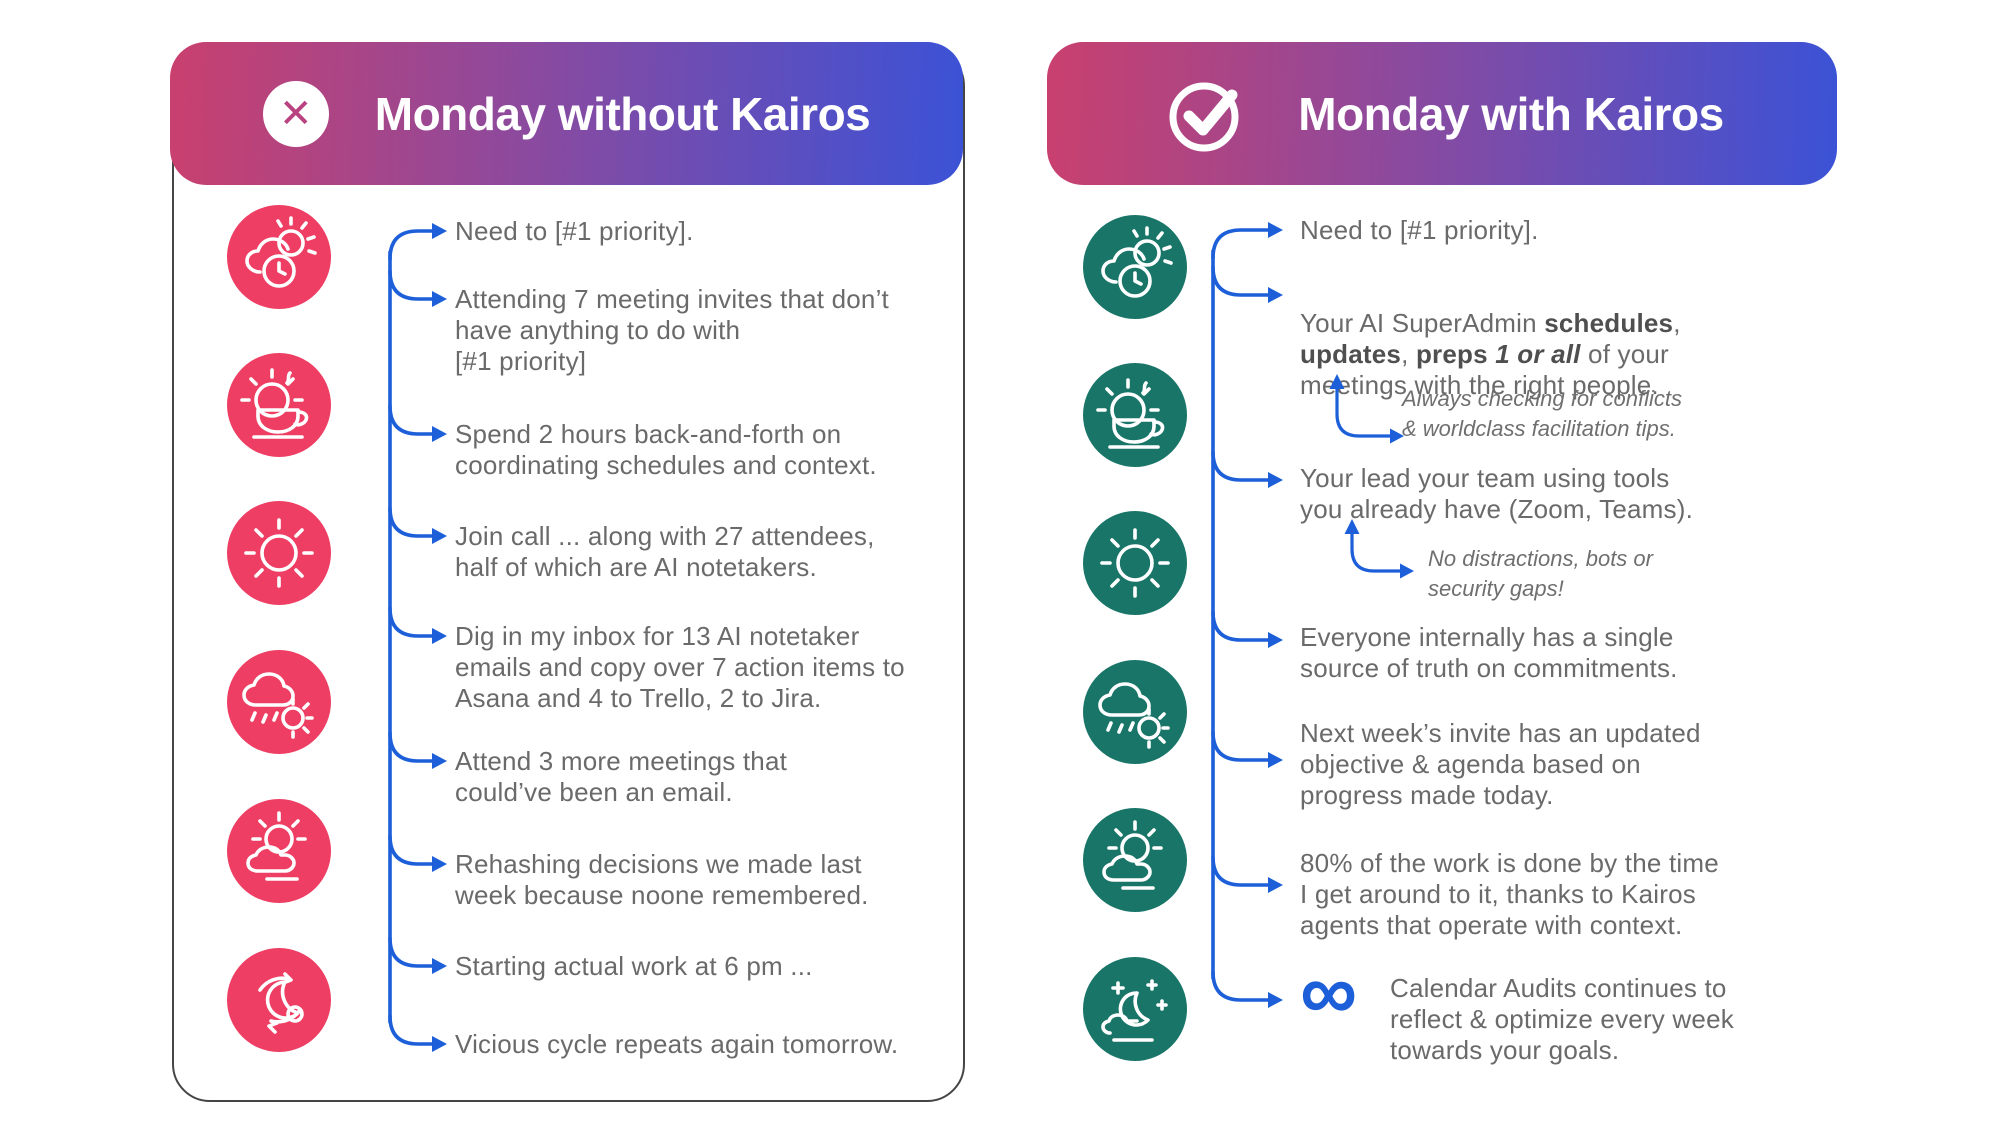 This screenshot has height=1125, width=2000. I want to click on left-panel-header: ✕ Monday without Kairos, so click(566, 113).